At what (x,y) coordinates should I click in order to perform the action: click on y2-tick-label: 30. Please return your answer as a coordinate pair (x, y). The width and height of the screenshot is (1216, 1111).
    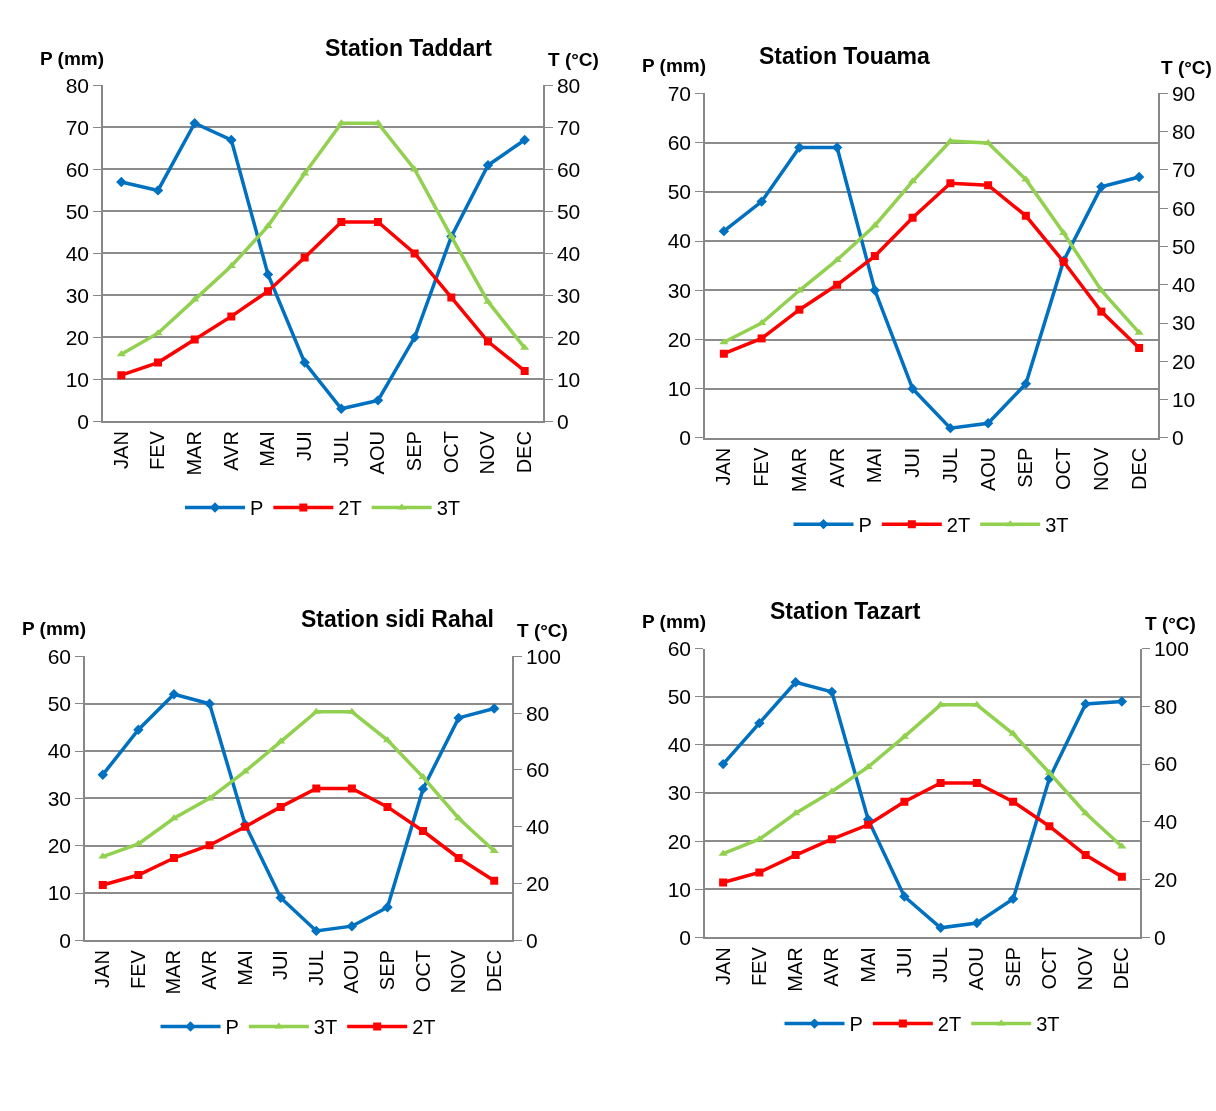
    Looking at the image, I should click on (1183, 323).